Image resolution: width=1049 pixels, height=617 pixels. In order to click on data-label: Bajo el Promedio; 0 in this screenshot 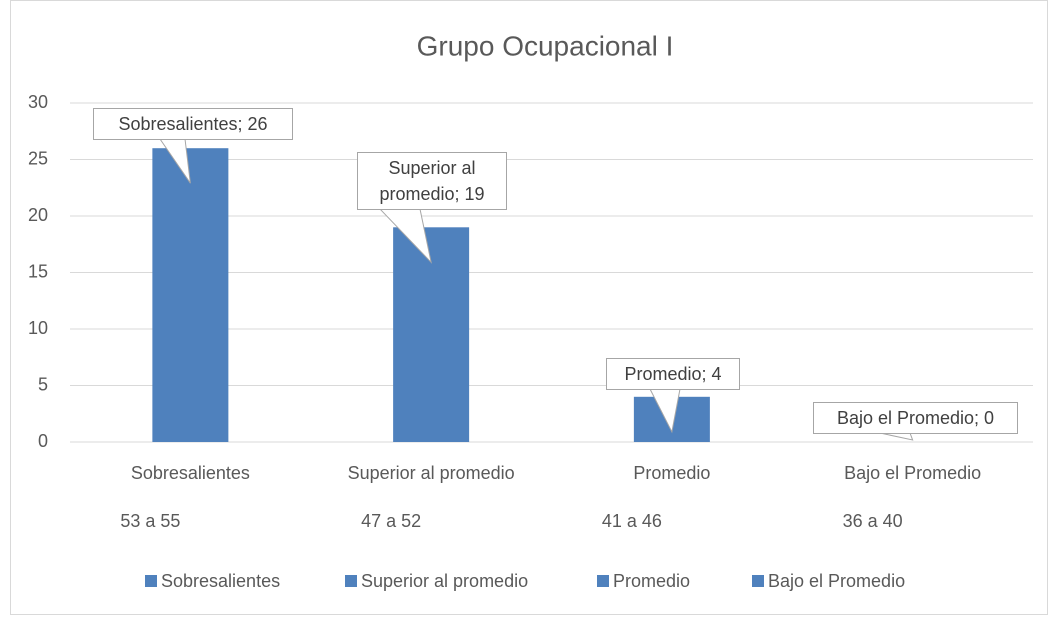, I will do `click(915, 418)`.